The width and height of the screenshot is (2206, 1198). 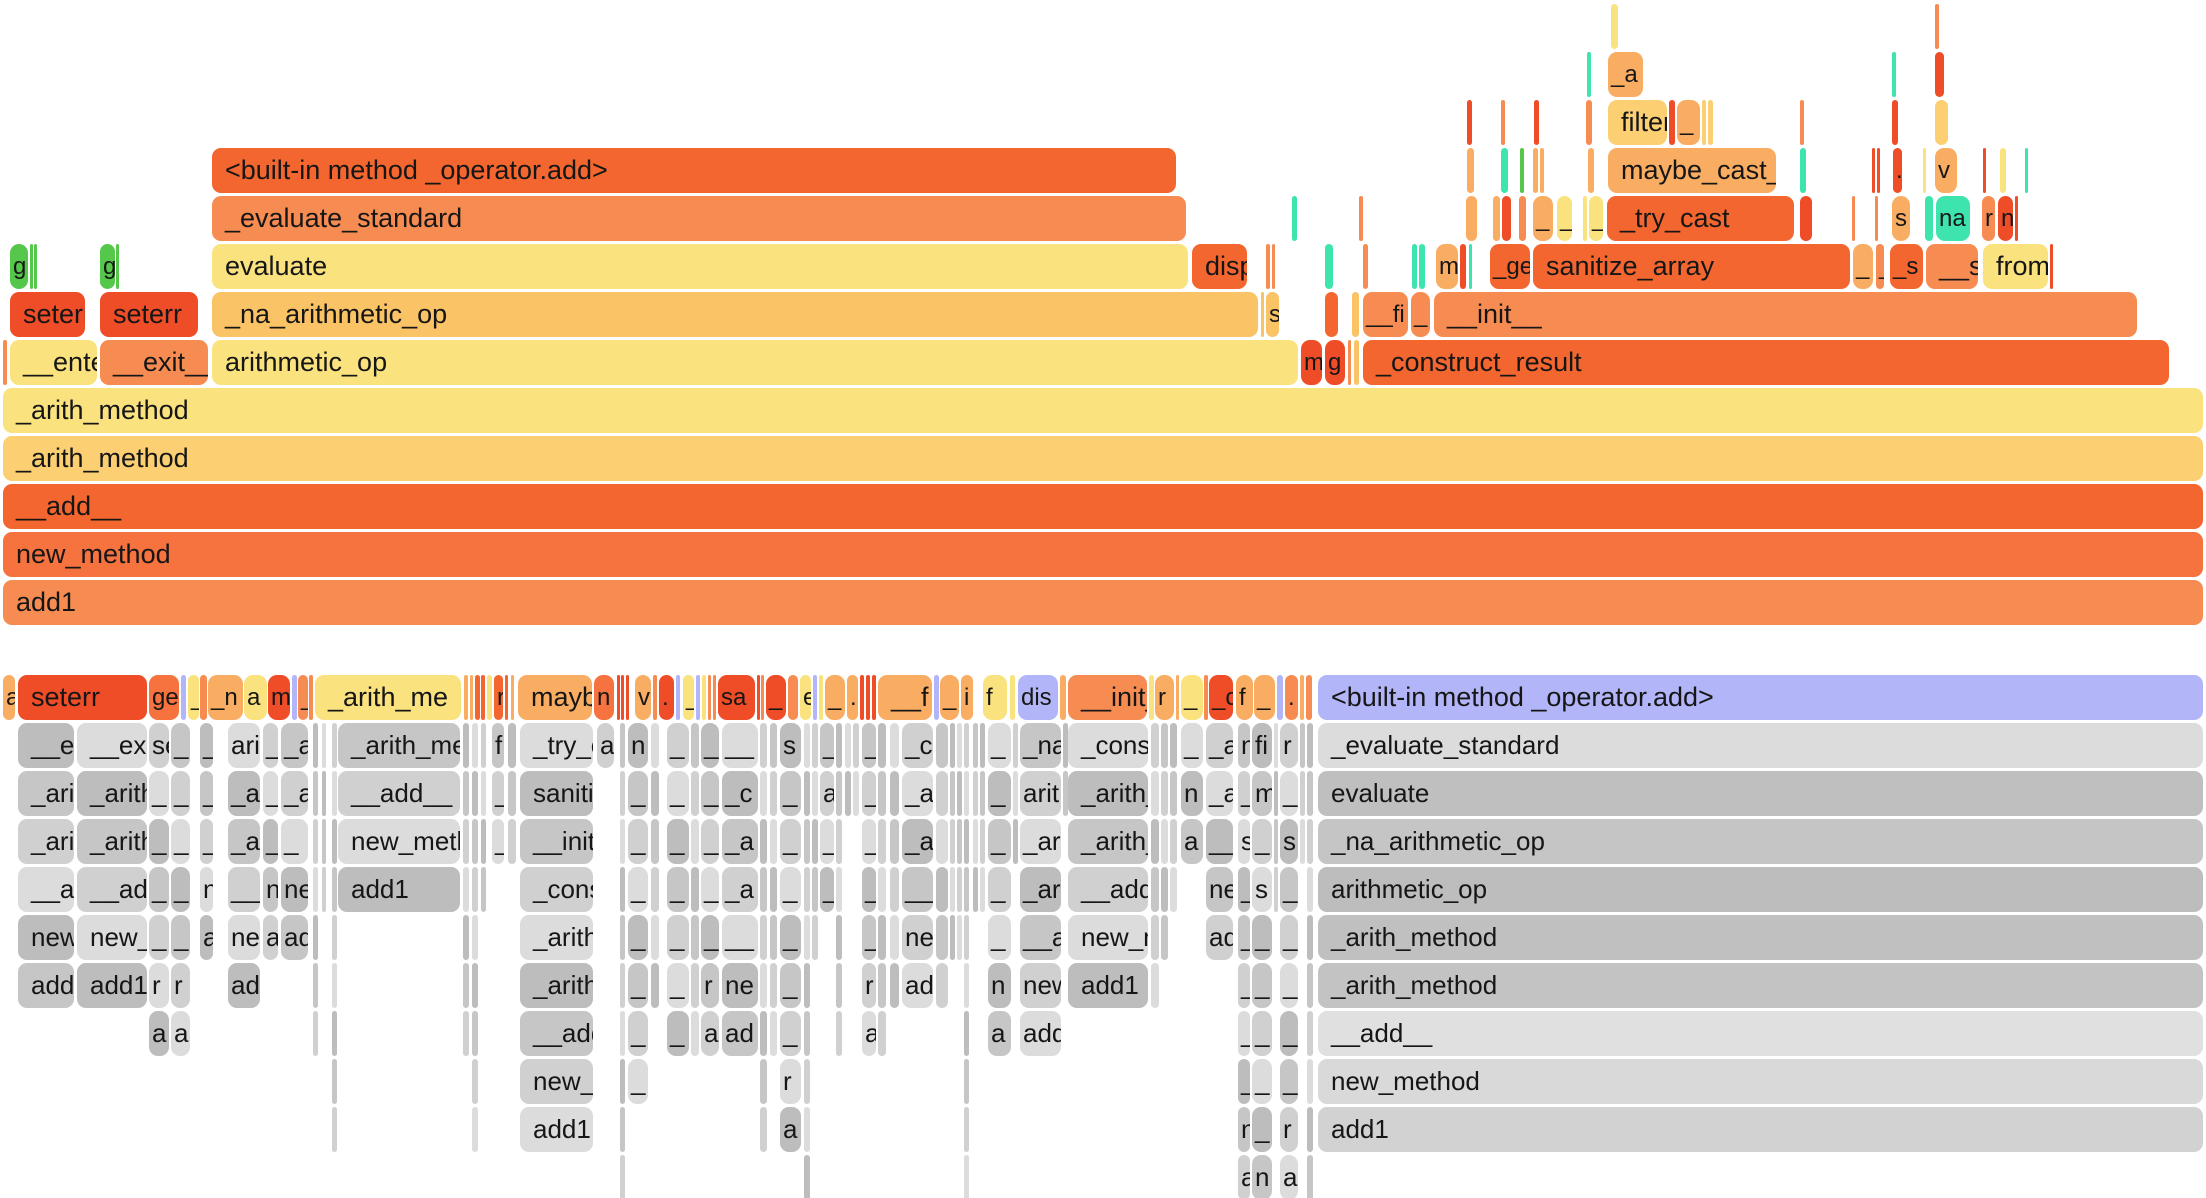 What do you see at coordinates (1901, 218) in the screenshot?
I see `flame-frame: s` at bounding box center [1901, 218].